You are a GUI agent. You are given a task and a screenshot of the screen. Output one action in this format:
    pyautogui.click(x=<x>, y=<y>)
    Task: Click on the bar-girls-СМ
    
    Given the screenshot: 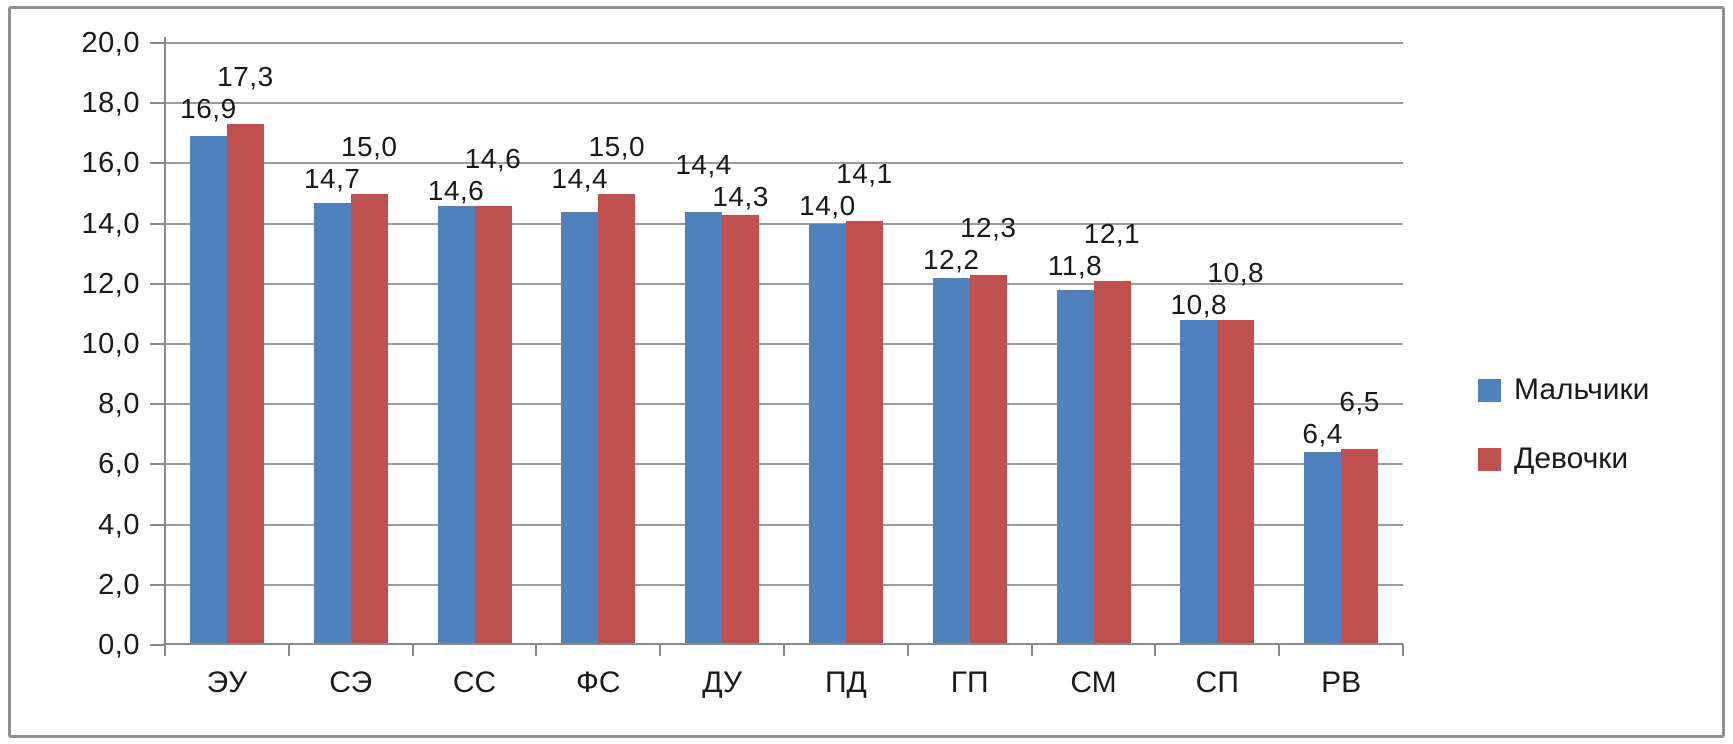 What is the action you would take?
    pyautogui.click(x=1112, y=461)
    